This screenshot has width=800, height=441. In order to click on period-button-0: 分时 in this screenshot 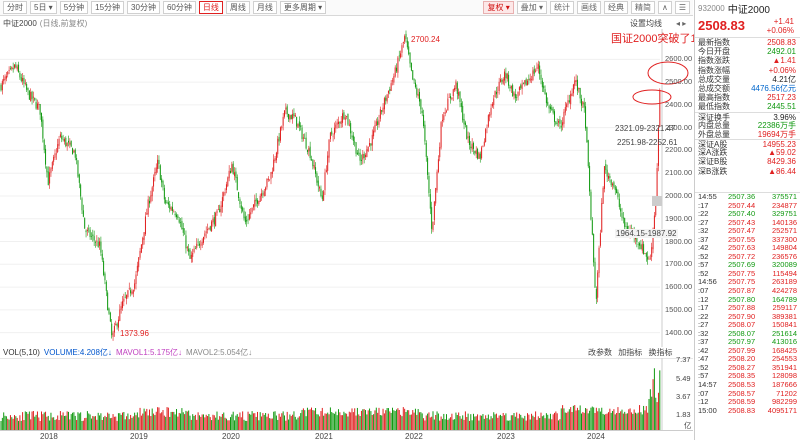, I will do `click(15, 7)`.